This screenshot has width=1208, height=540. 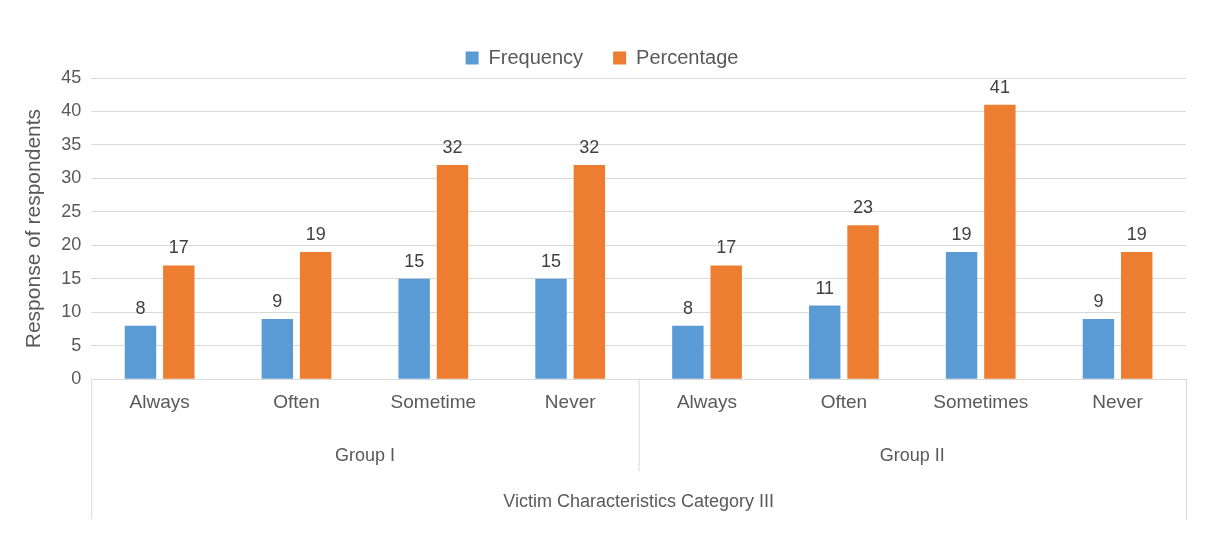 I want to click on y-tick-label: 45, so click(x=71, y=76).